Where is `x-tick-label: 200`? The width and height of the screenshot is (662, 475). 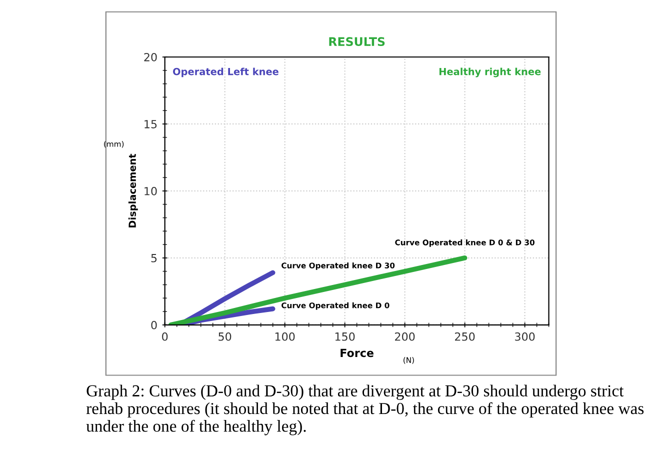
x-tick-label: 200 is located at coordinates (405, 336).